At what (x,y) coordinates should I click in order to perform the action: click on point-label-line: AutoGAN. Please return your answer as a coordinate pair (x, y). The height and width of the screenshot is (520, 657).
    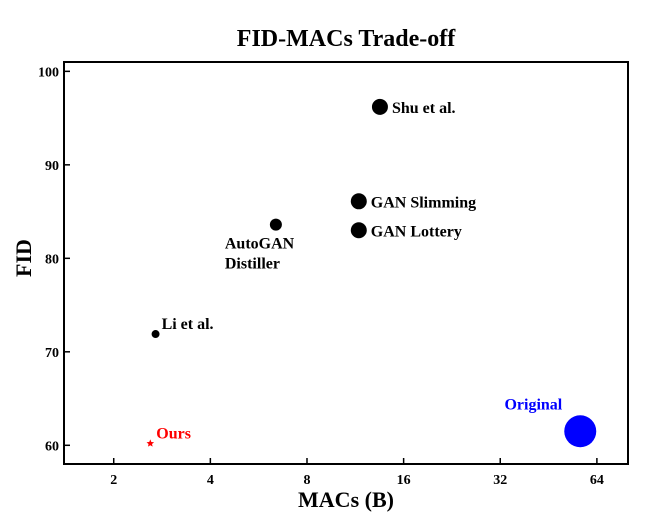
    Looking at the image, I should click on (260, 244).